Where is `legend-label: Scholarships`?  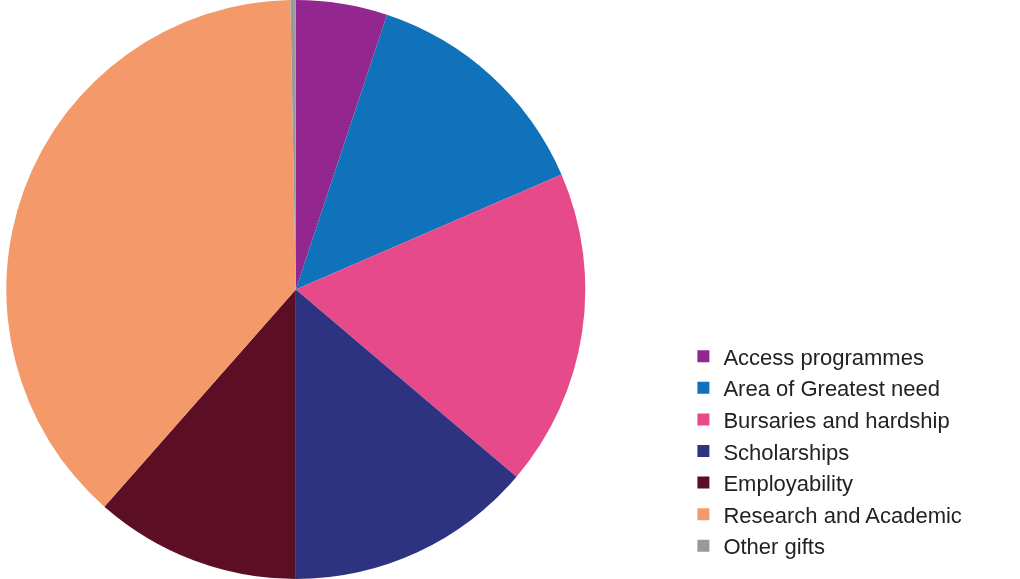 legend-label: Scholarships is located at coordinates (786, 452).